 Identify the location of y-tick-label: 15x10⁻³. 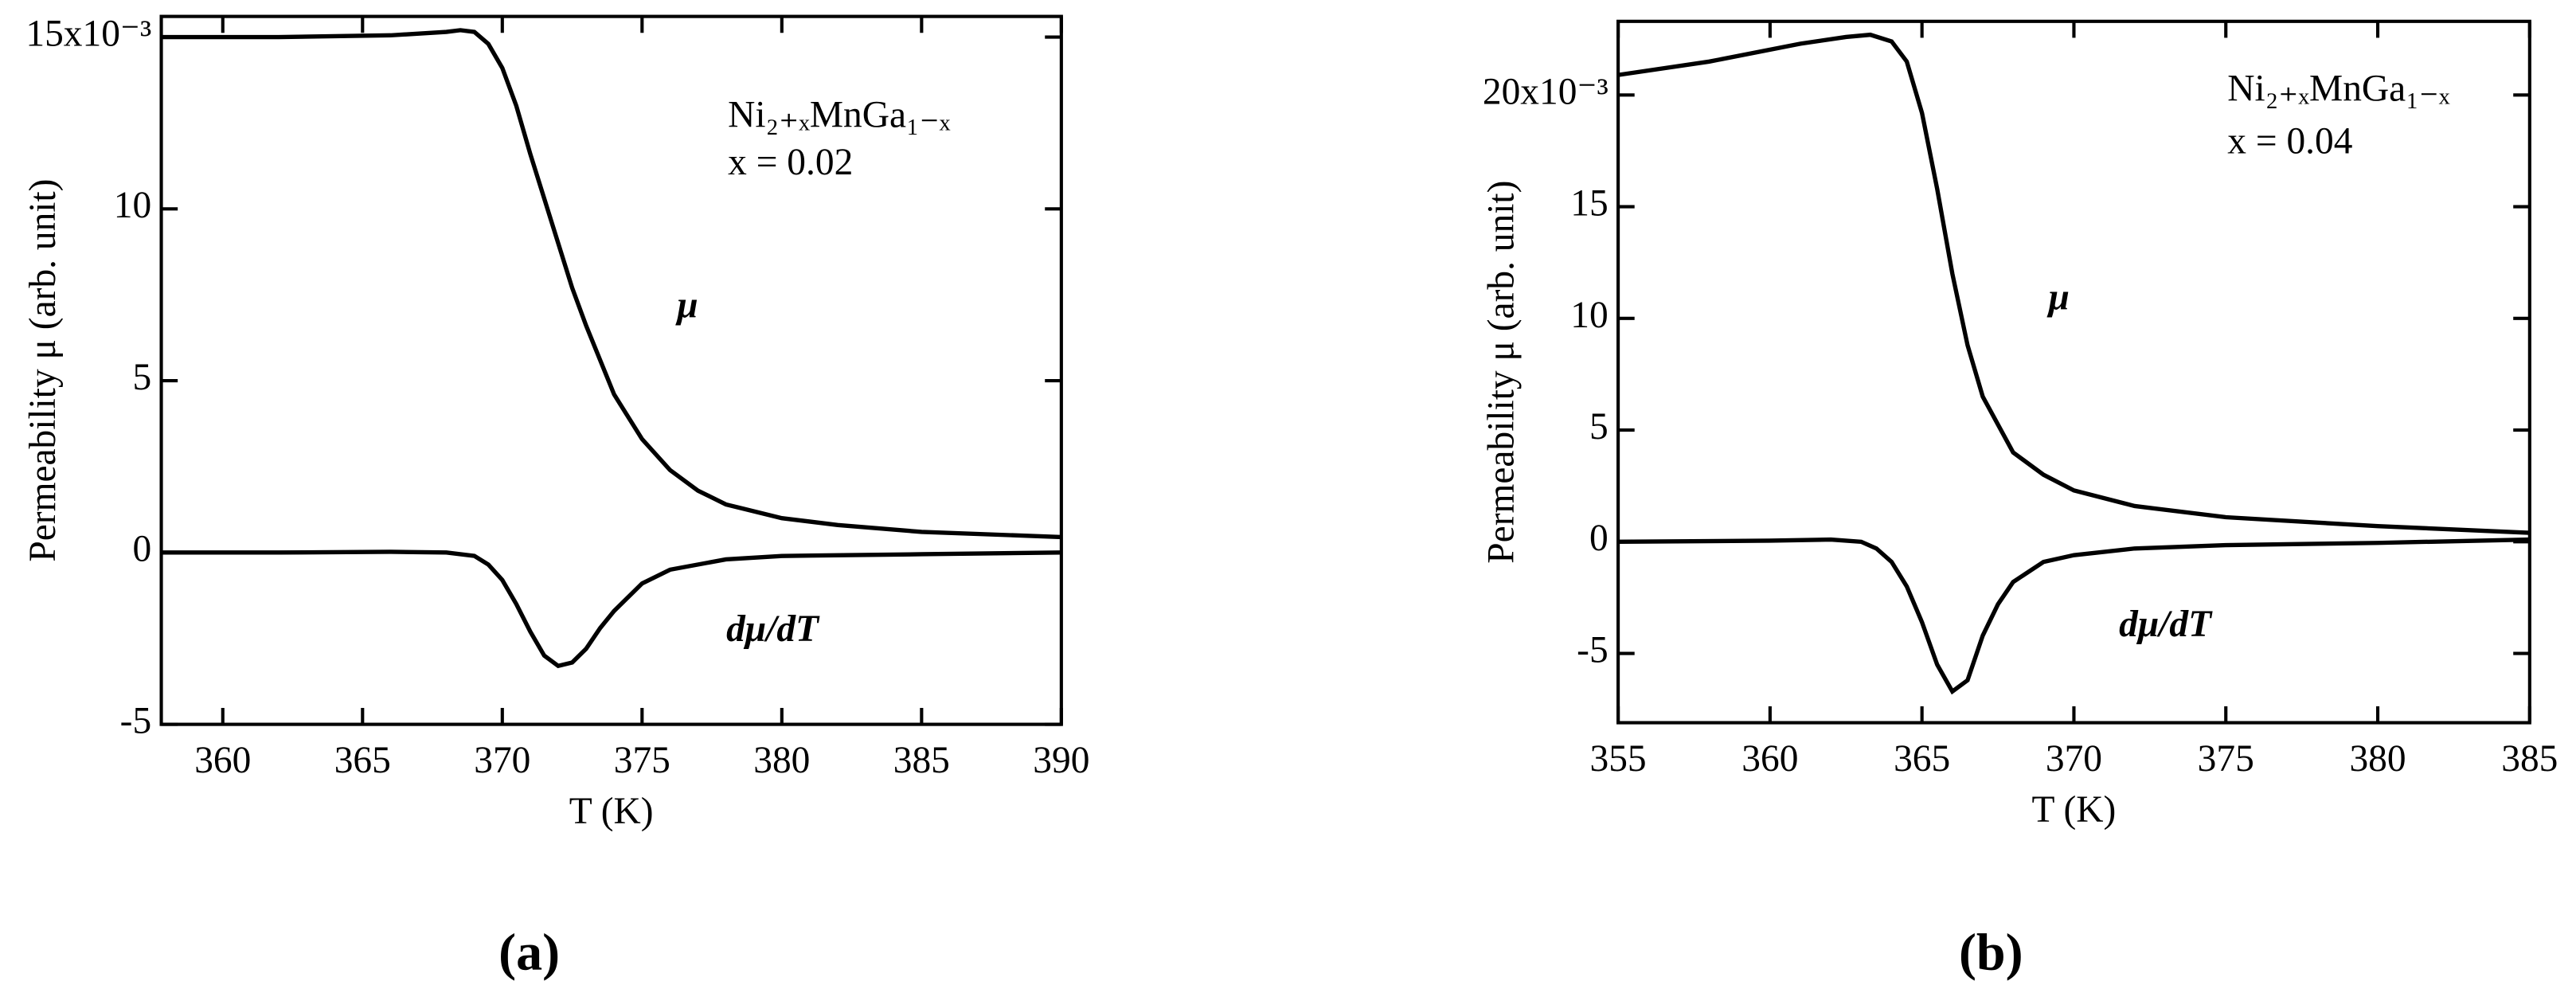
(88, 33).